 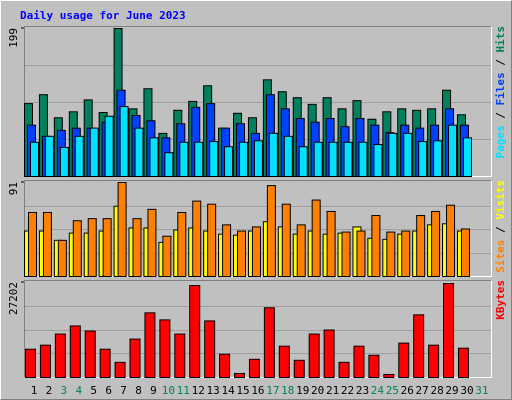 What do you see at coordinates (93, 390) in the screenshot?
I see `x-tick-label: 5` at bounding box center [93, 390].